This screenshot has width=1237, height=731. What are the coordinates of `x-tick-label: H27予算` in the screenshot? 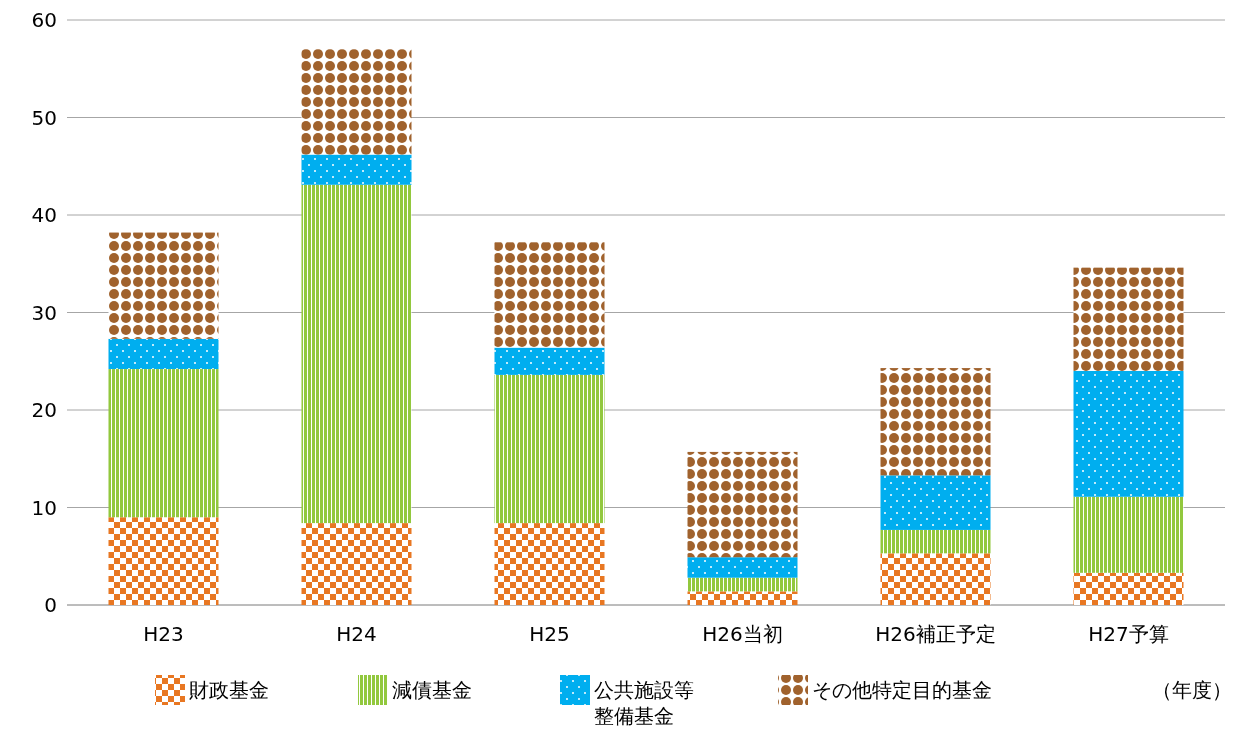 It's located at (1128, 634).